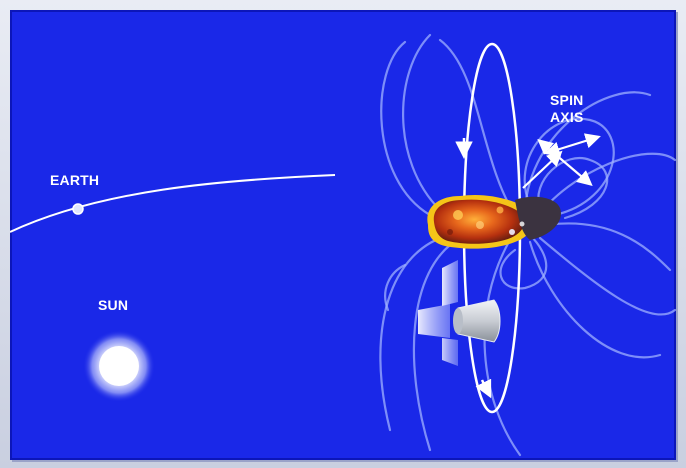  Describe the element at coordinates (113, 305) in the screenshot. I see `label-sun: SUN` at that location.